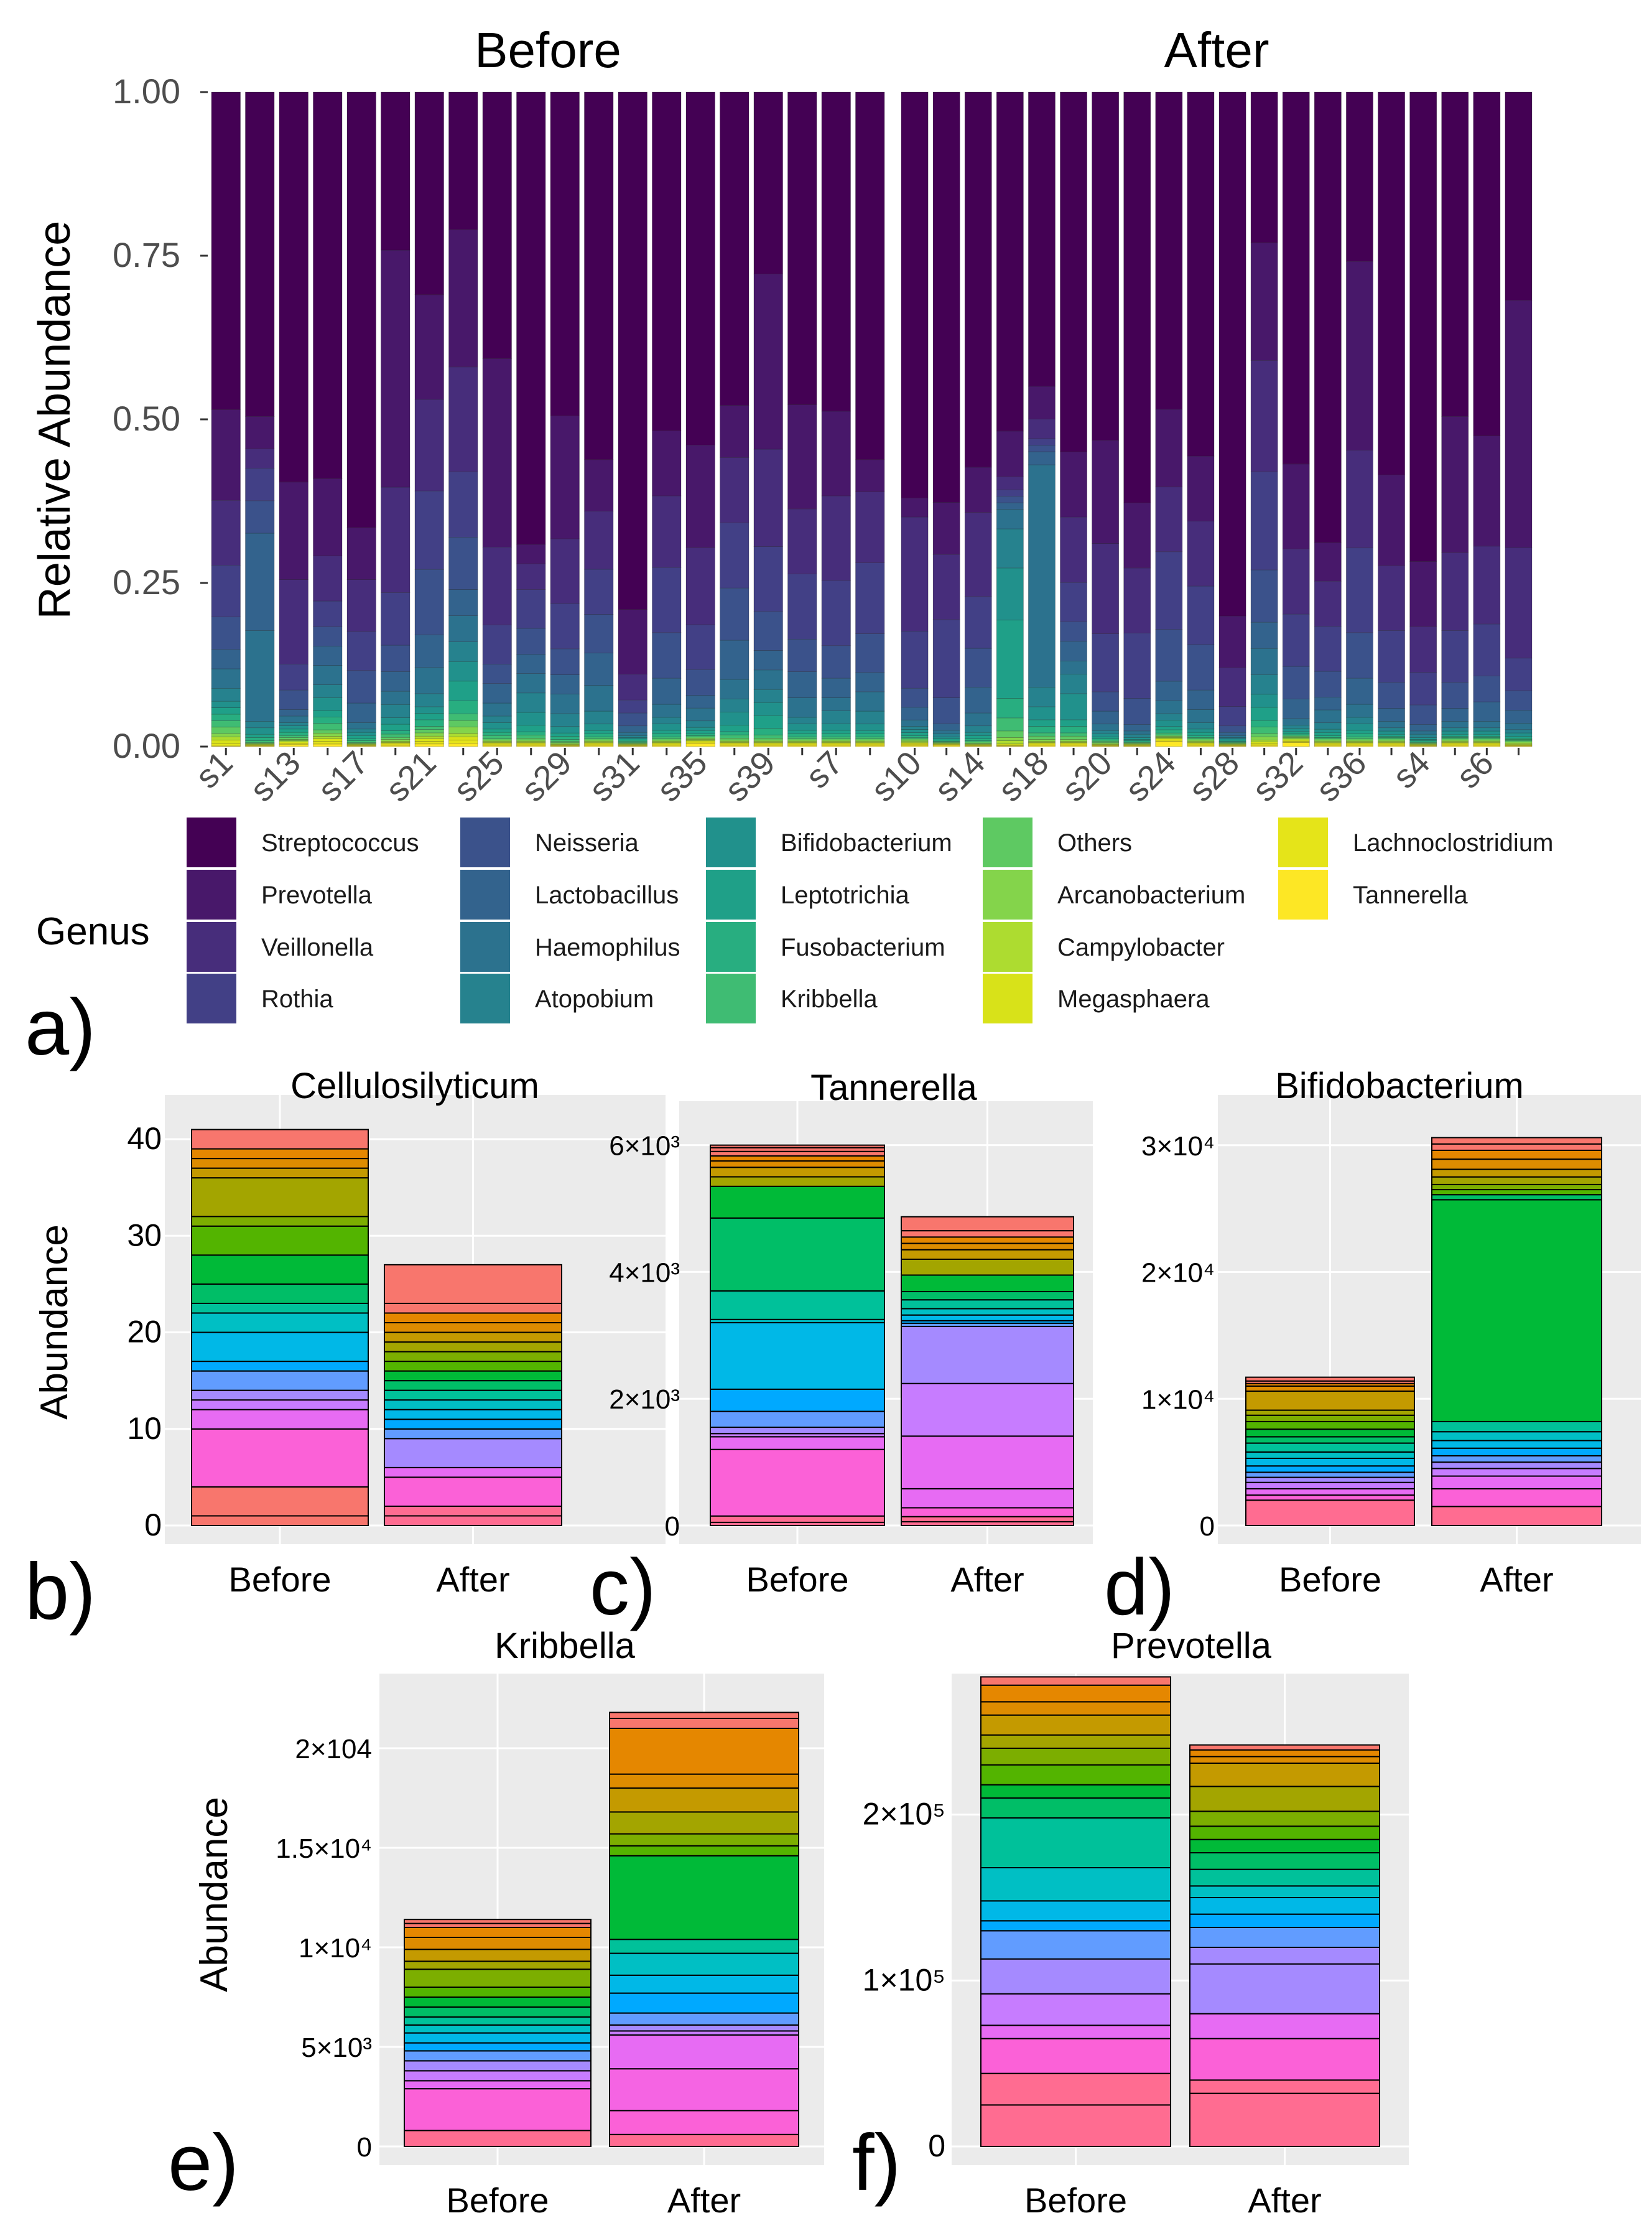  I want to click on facet-title: After, so click(1216, 50).